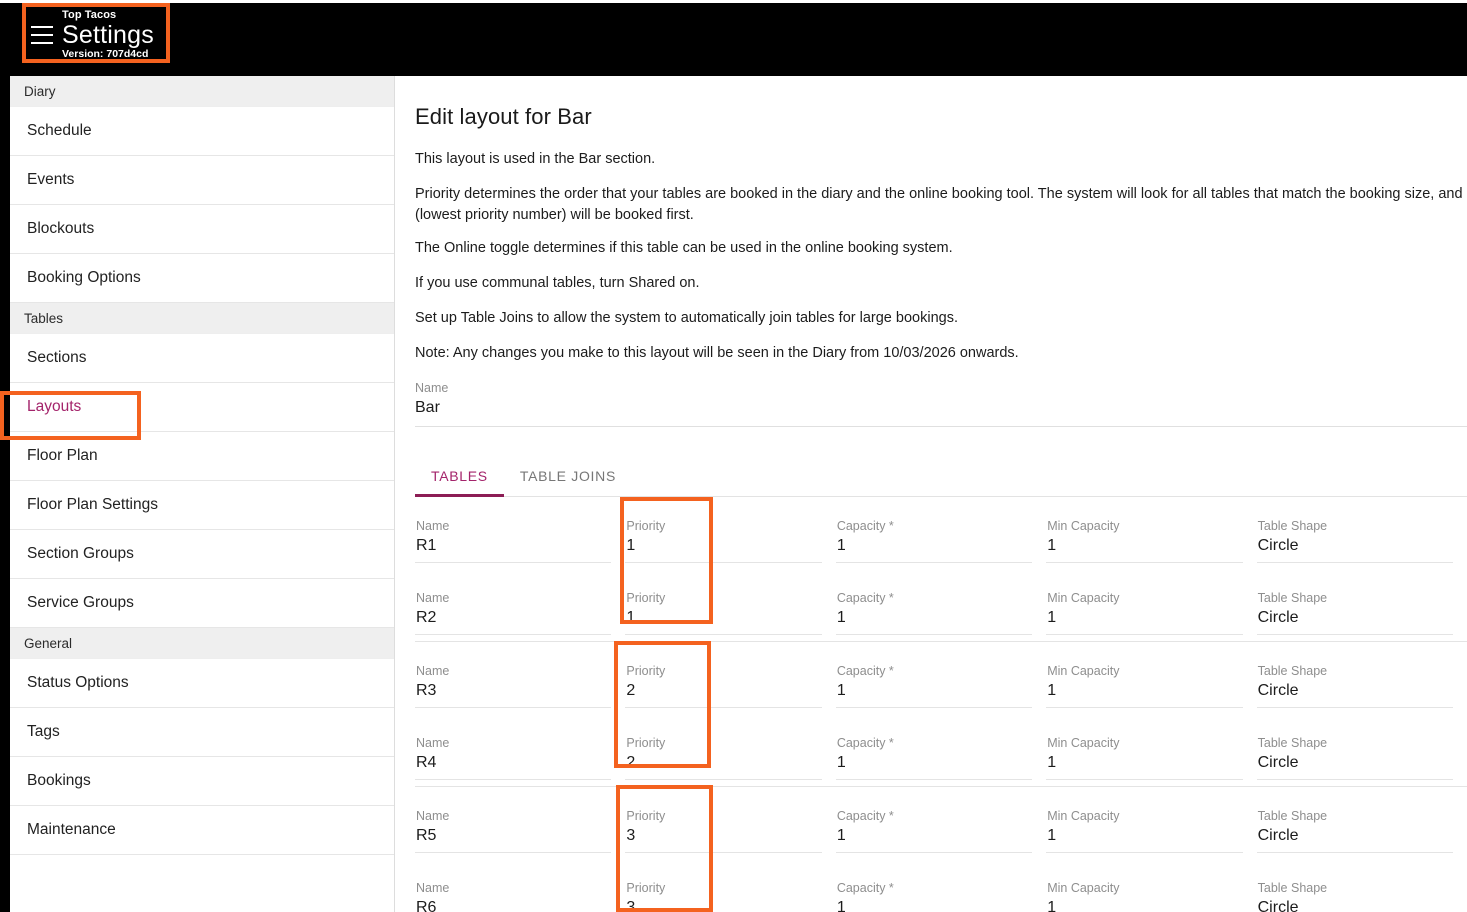 This screenshot has height=912, width=1467. I want to click on sidebar-item-blockouts: Blockouts, so click(202, 229).